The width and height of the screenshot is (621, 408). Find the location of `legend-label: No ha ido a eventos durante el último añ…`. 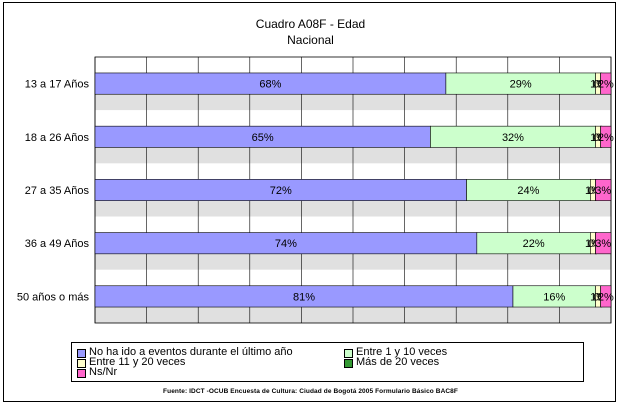

legend-label: No ha ido a eventos durante el último añ… is located at coordinates (191, 352).